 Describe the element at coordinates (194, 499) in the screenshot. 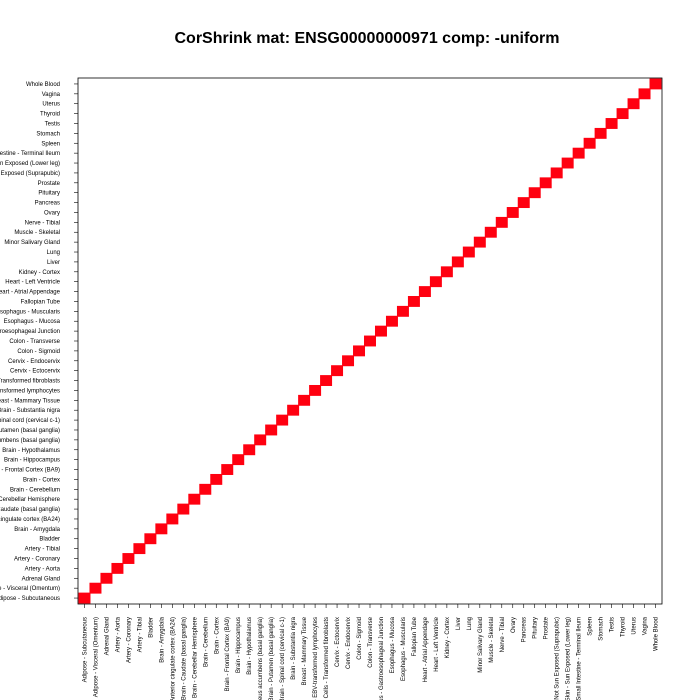

I see `heatmap-cell-brain-cerebellar-hemisphere` at that location.